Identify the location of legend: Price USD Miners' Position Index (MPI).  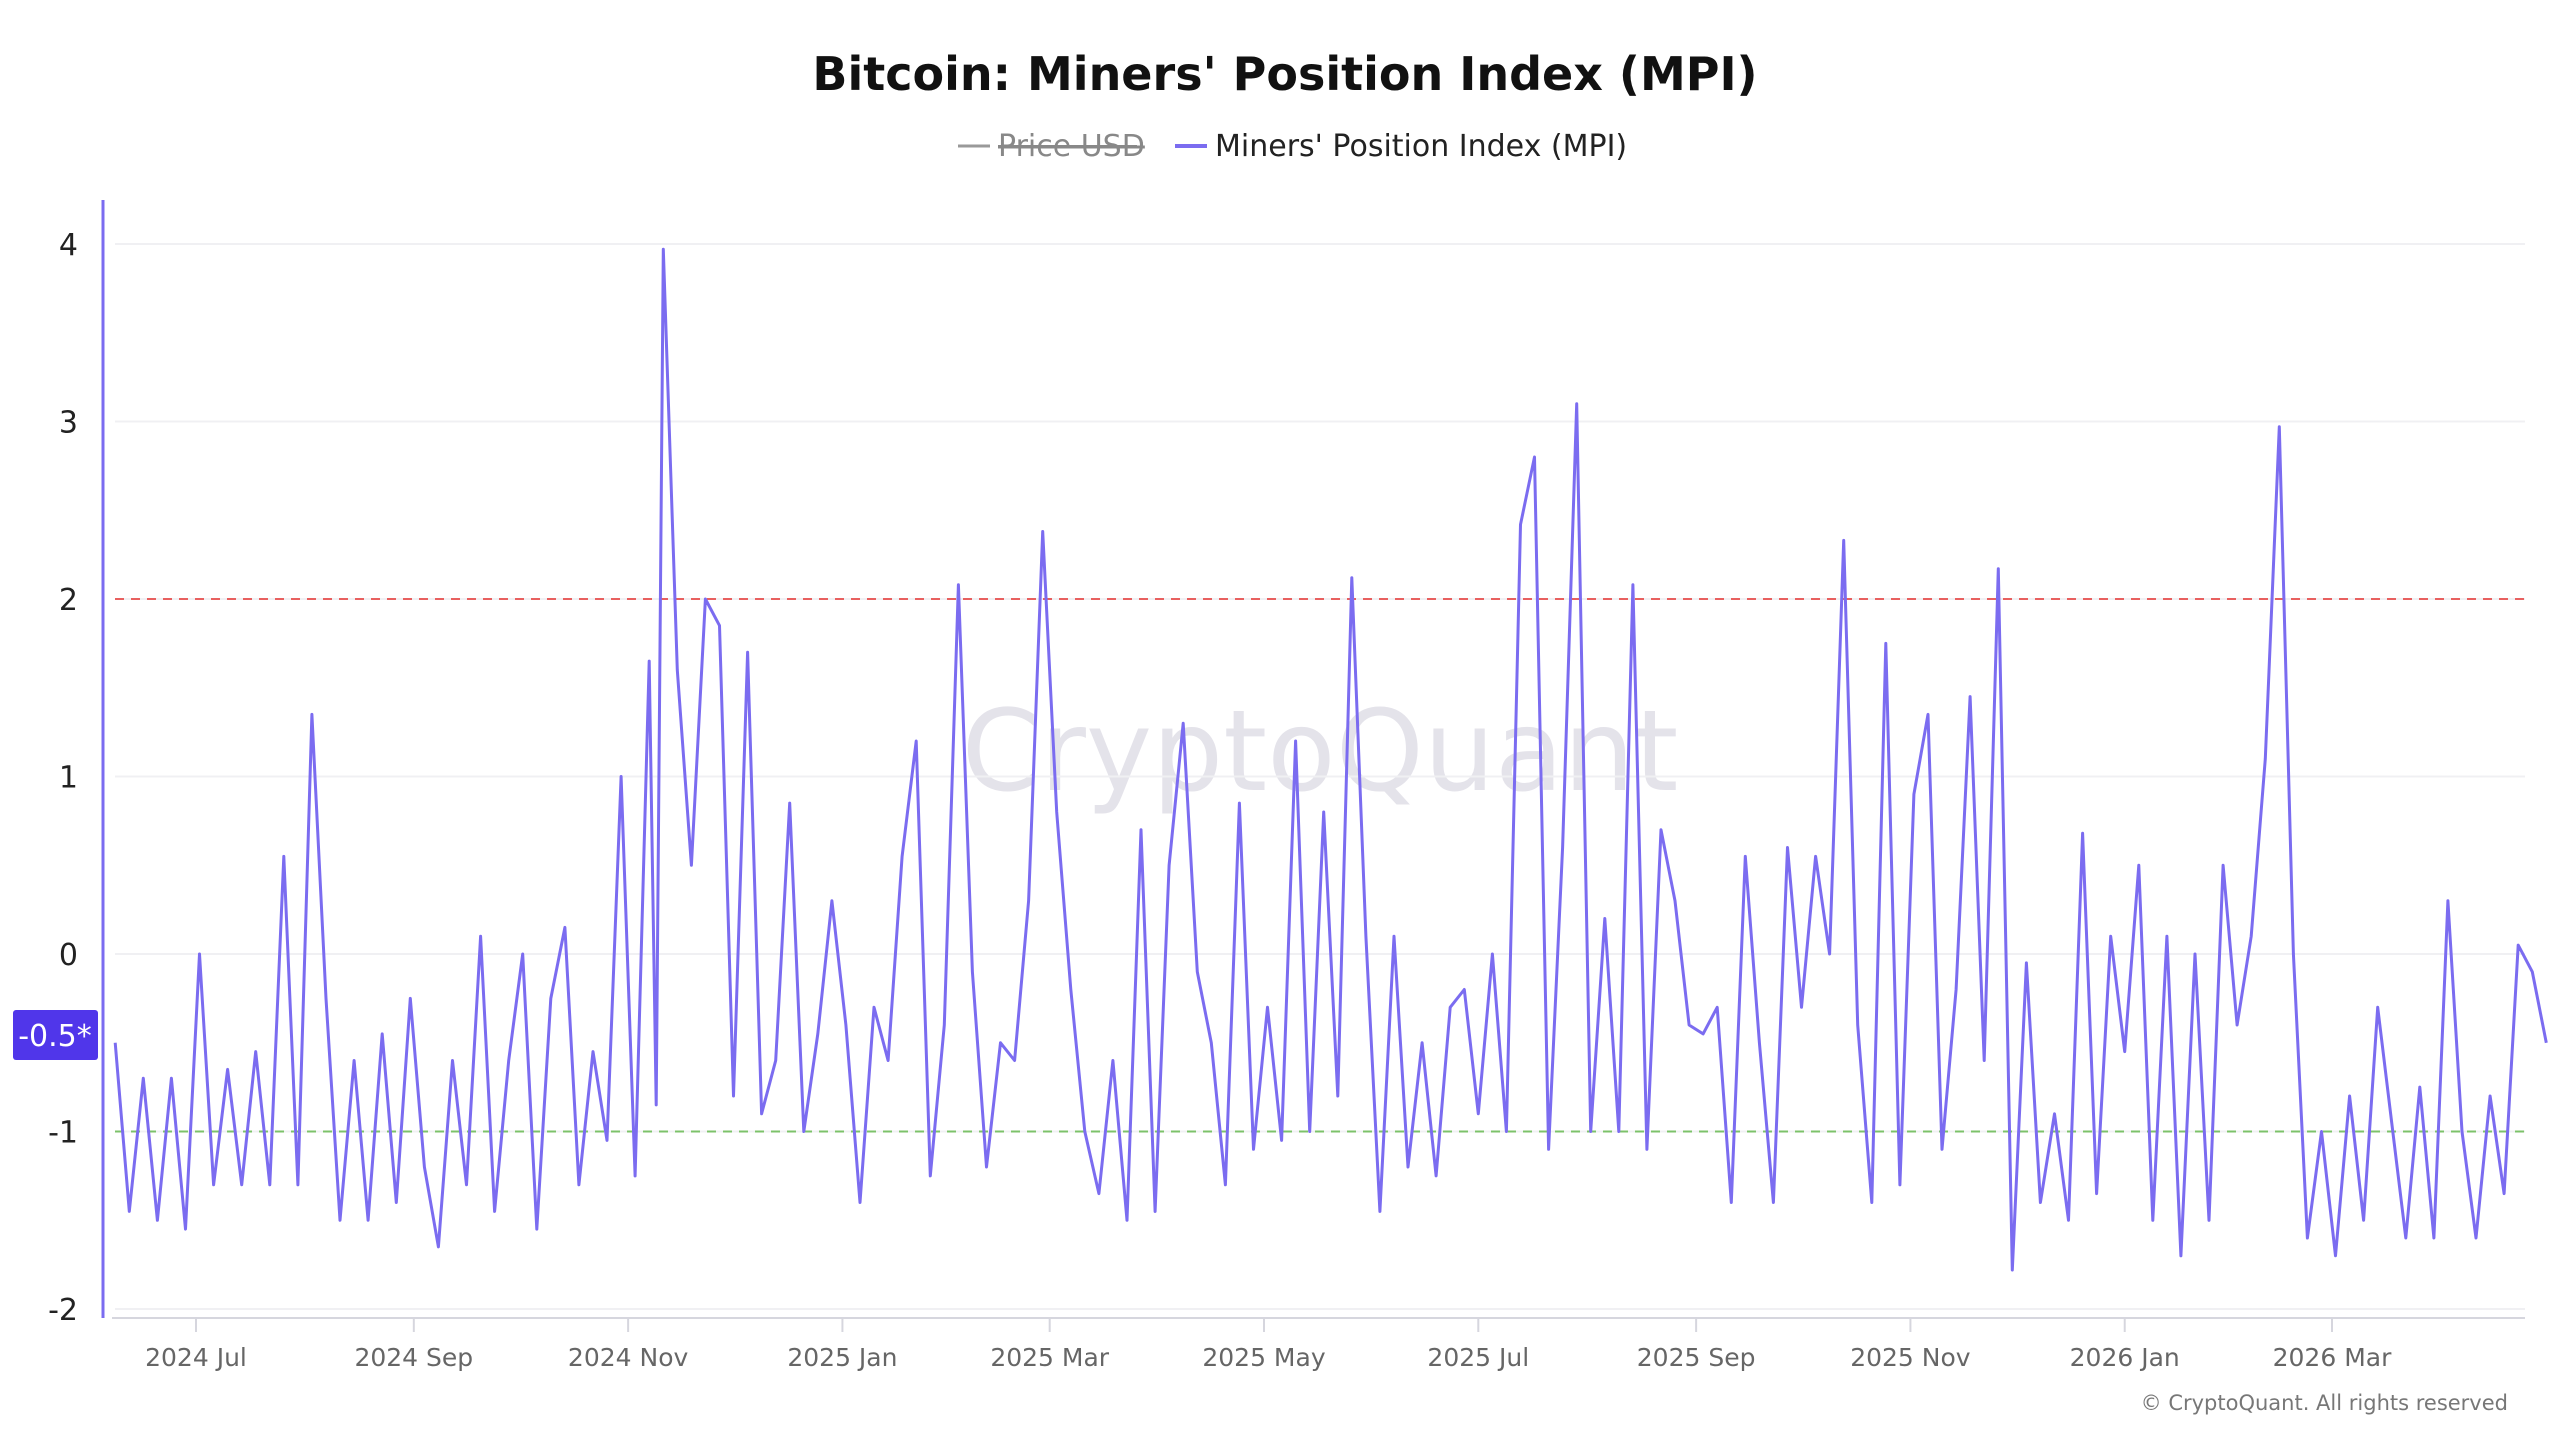
(1292, 146).